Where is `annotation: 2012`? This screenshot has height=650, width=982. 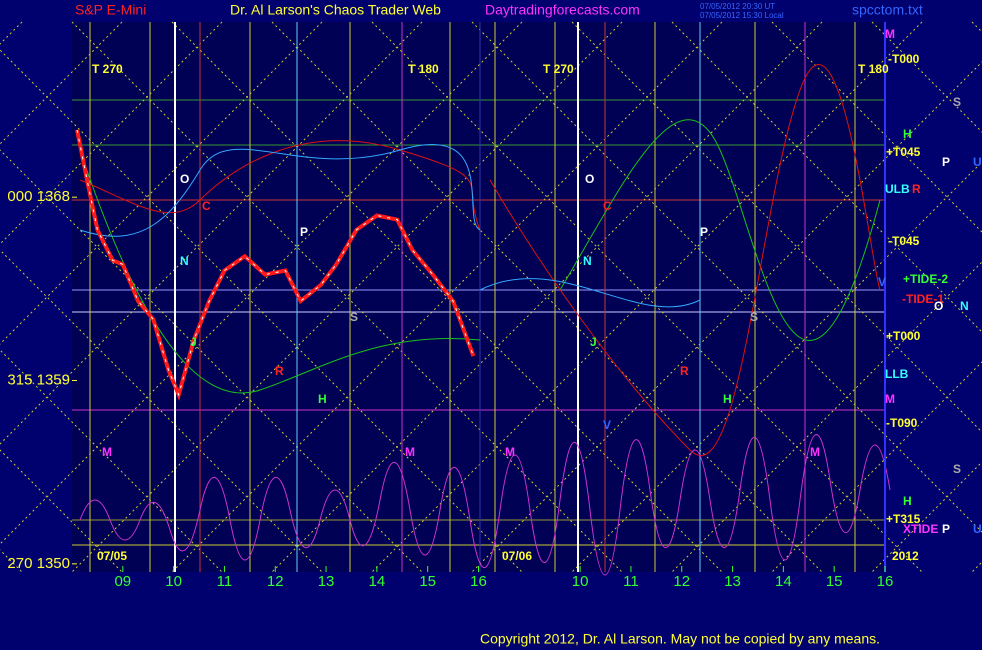 annotation: 2012 is located at coordinates (905, 556).